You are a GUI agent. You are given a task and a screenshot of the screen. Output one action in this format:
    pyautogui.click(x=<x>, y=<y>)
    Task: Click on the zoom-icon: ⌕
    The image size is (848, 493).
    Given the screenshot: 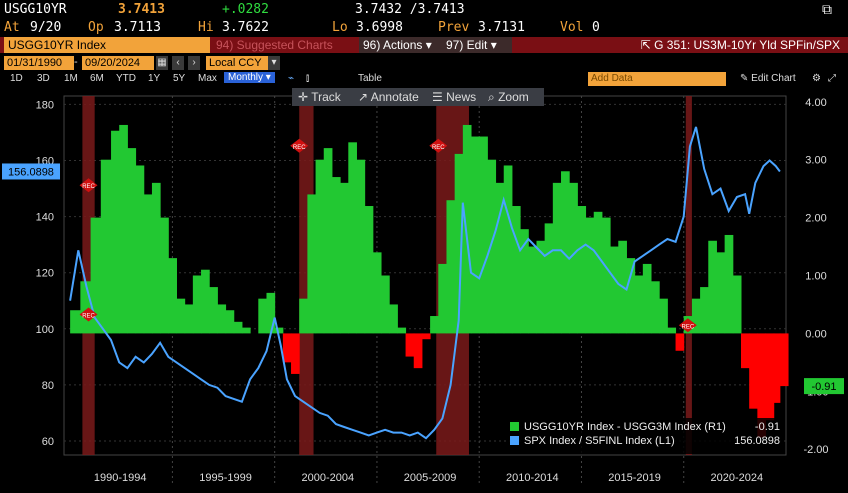 What is the action you would take?
    pyautogui.click(x=491, y=97)
    